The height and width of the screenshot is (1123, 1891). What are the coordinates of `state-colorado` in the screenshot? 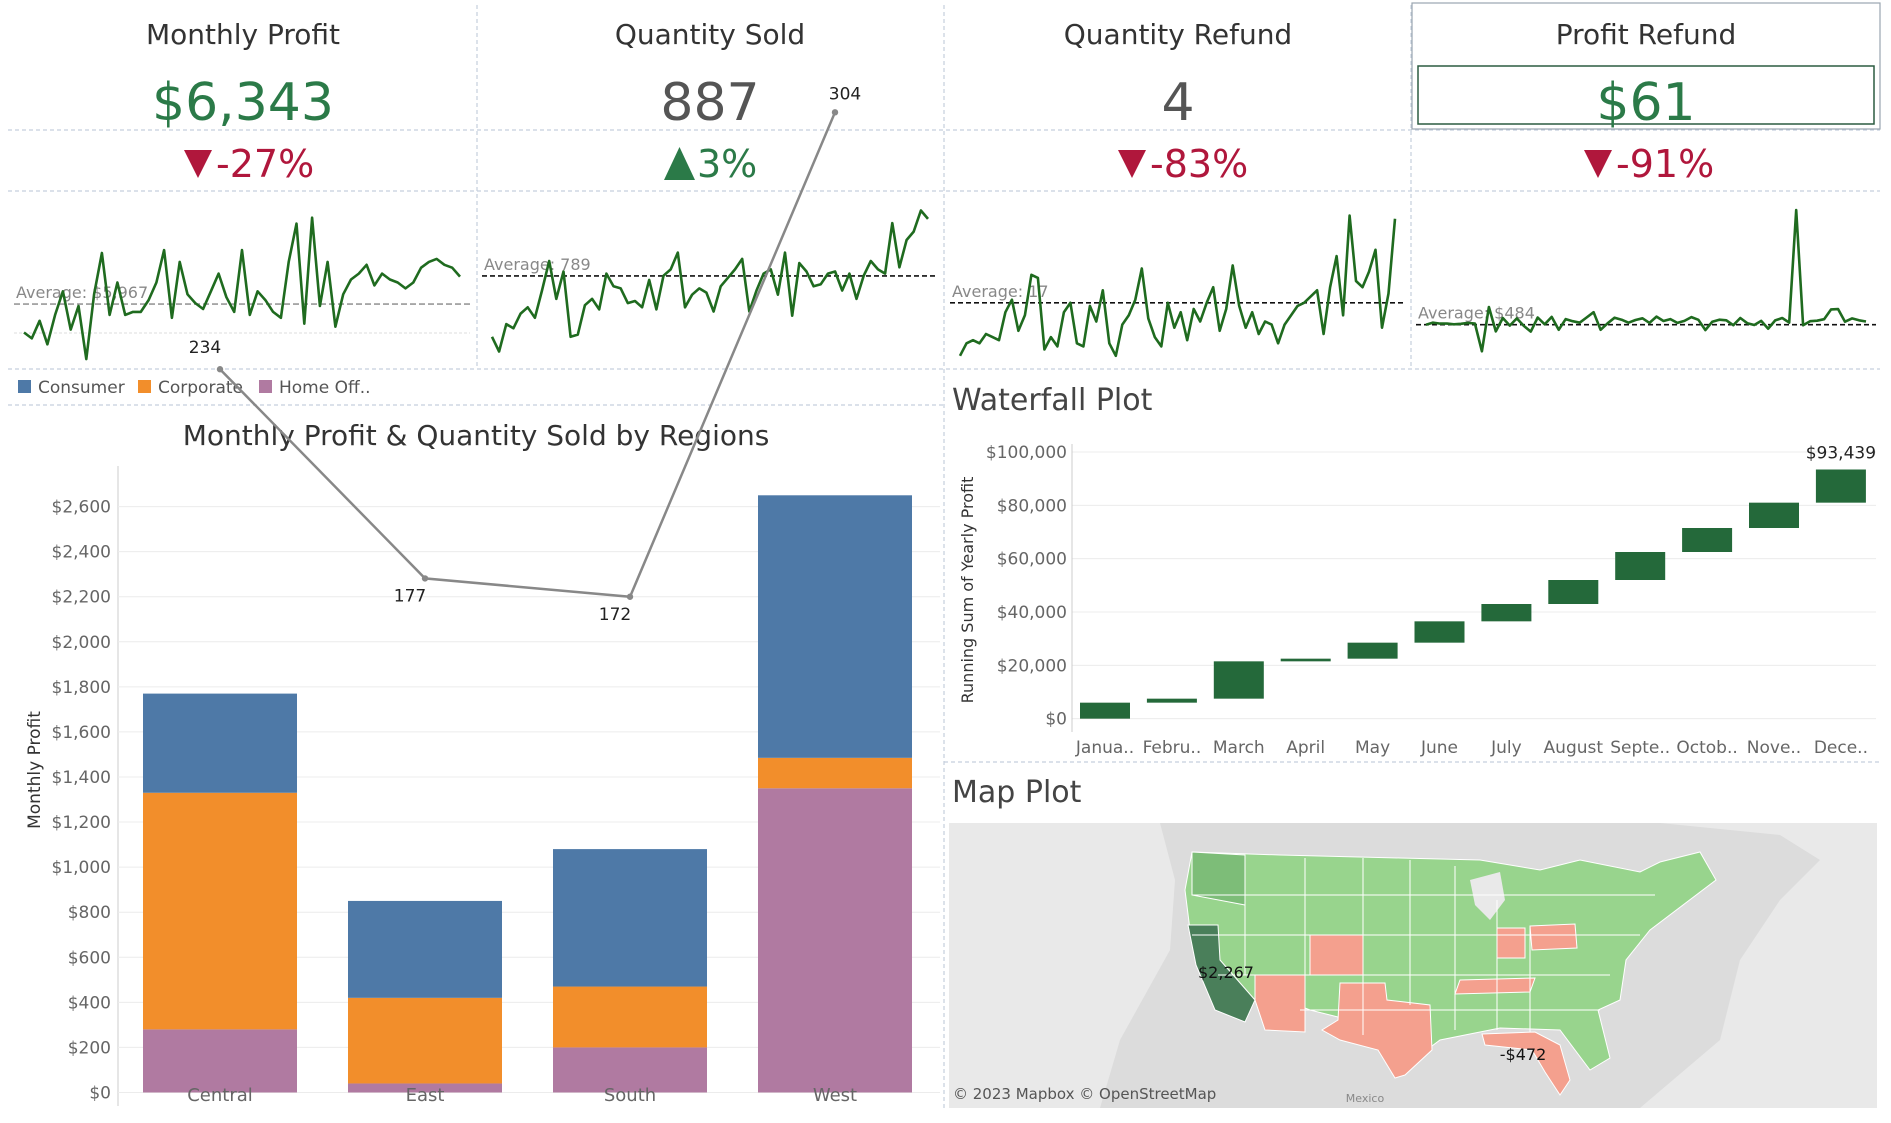 It's located at (1336, 955).